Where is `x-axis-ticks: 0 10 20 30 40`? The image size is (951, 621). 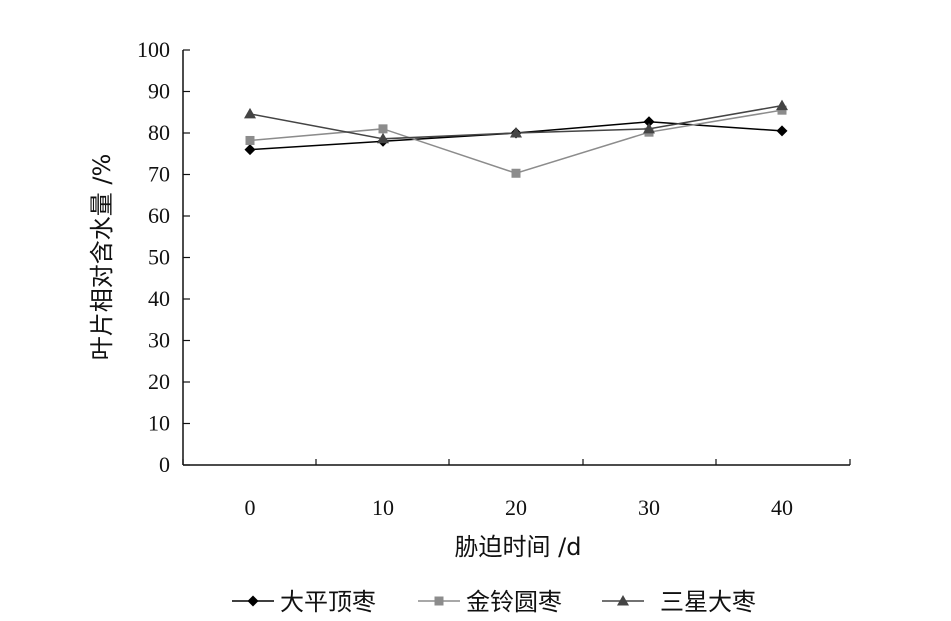
x-axis-ticks: 0 10 20 30 40 is located at coordinates (516, 489).